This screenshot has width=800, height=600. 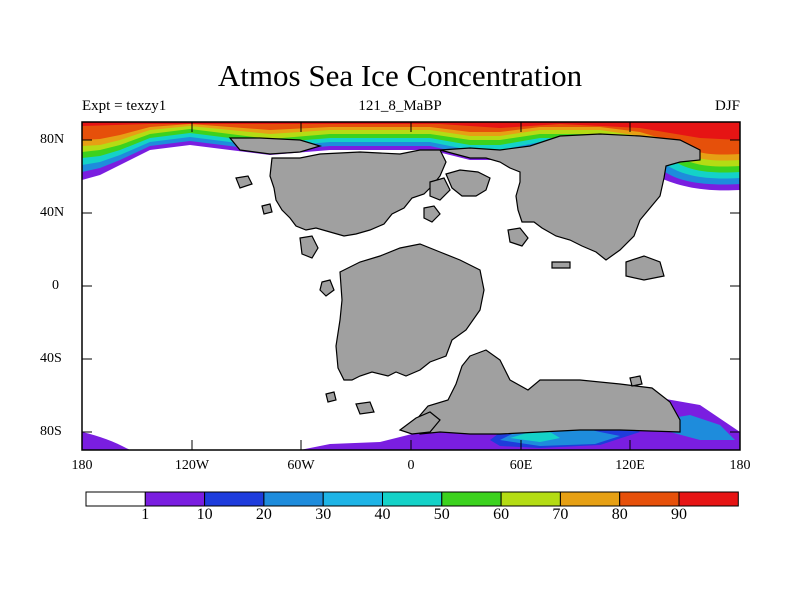 What do you see at coordinates (400, 106) in the screenshot?
I see `period-label: 121_8_MaBP` at bounding box center [400, 106].